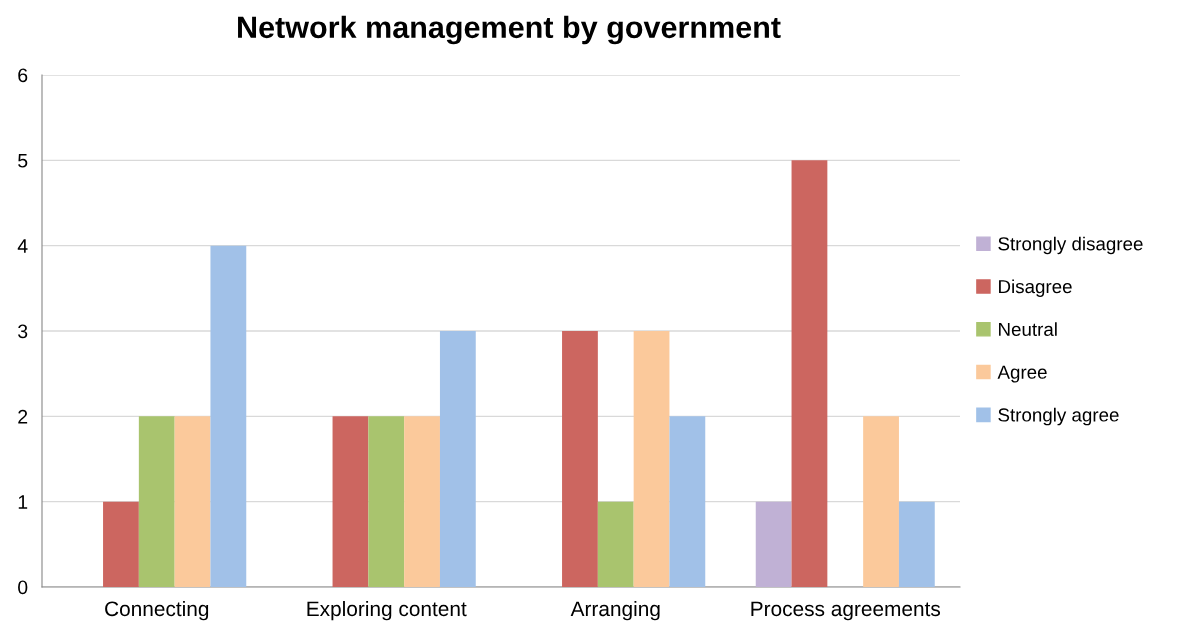  I want to click on y-tick-label: 2, so click(23, 416).